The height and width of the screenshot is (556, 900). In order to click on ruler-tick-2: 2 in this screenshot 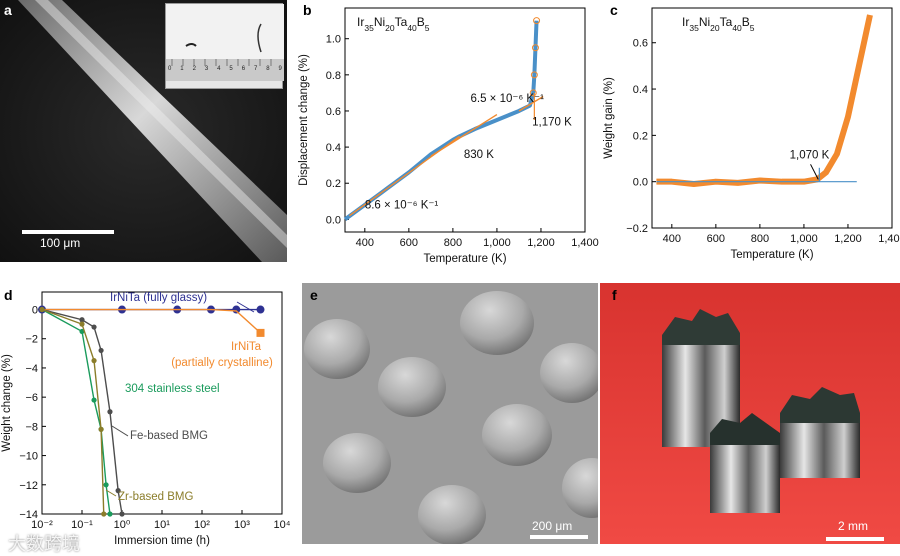, I will do `click(194, 69)`.